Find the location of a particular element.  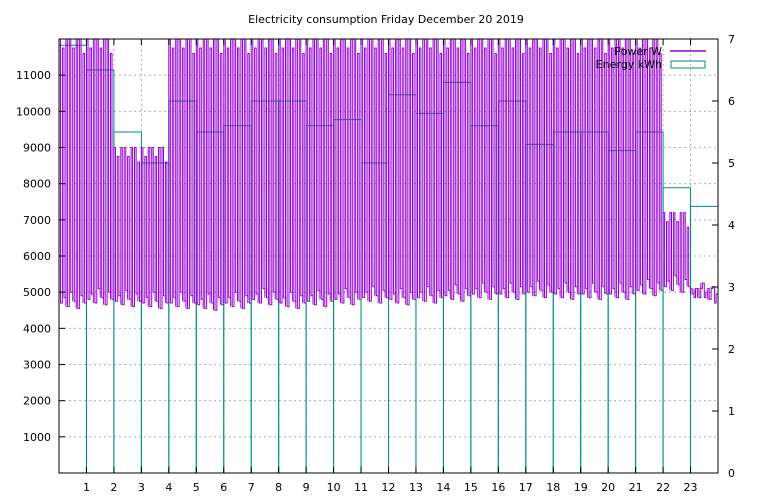

x-tick-label: 18 is located at coordinates (553, 487).